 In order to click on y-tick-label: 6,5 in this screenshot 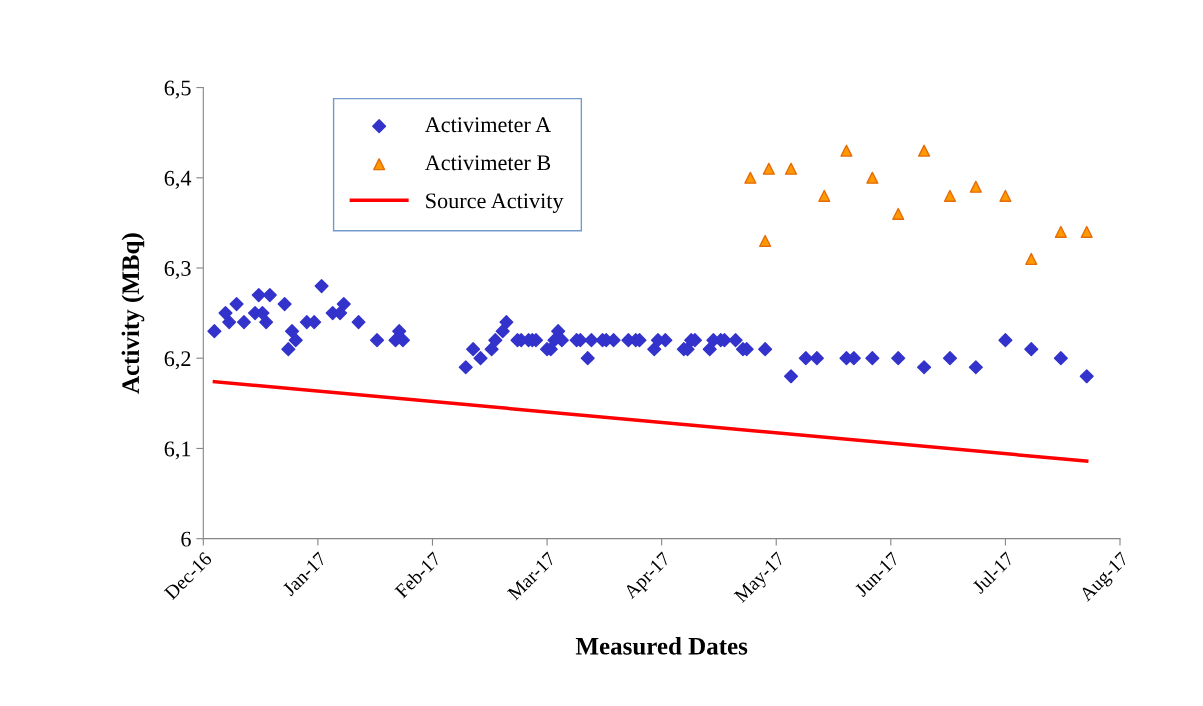, I will do `click(177, 89)`.